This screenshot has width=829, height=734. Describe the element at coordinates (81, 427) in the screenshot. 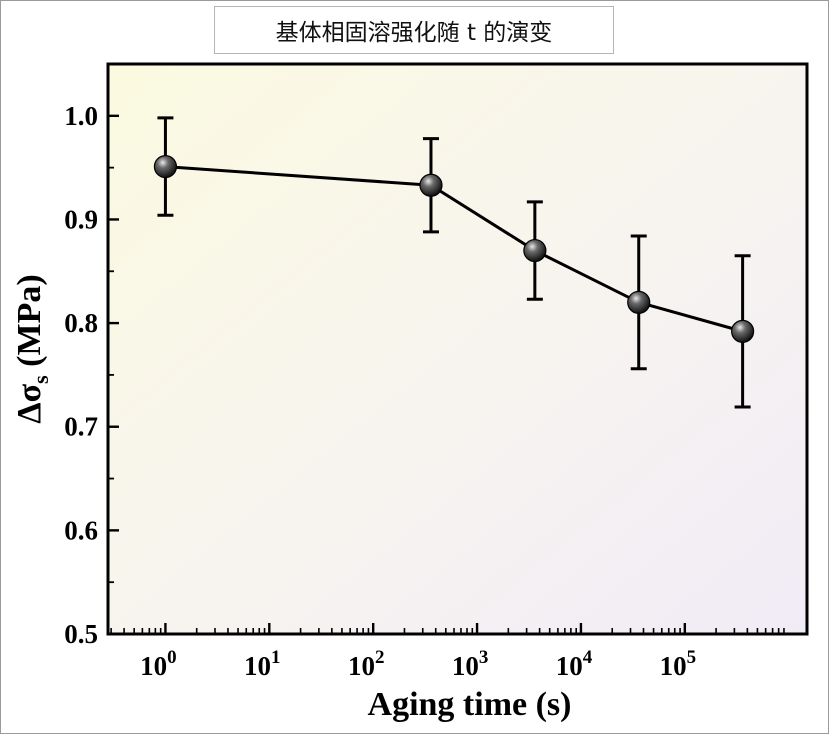

I see `y-tick-label: 0.7` at that location.